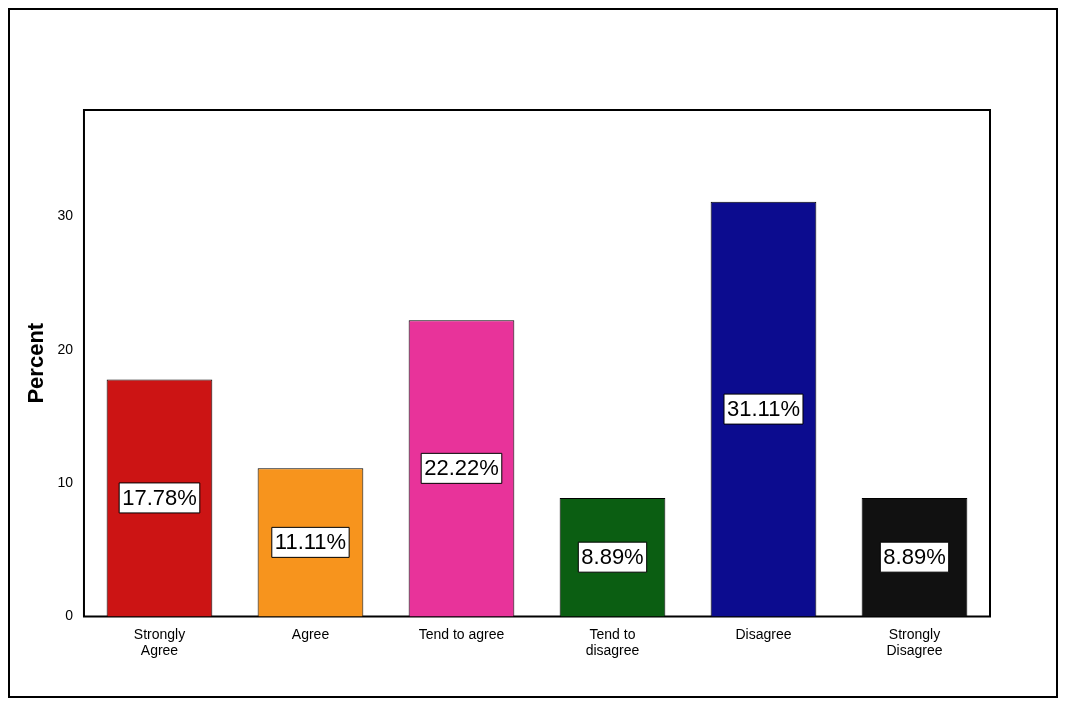 Image resolution: width=1076 pixels, height=720 pixels. What do you see at coordinates (36, 363) in the screenshot?
I see `y-axis-title: Percent` at bounding box center [36, 363].